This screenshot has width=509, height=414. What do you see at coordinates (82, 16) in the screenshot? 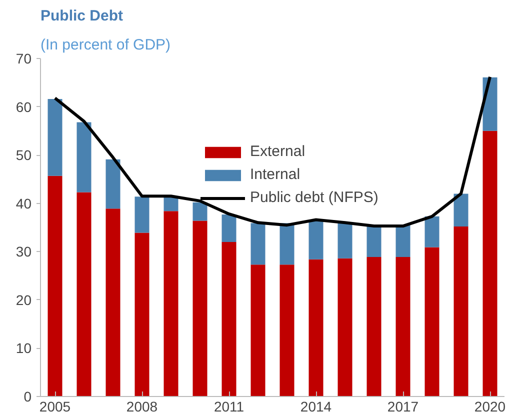
I see `chart-title: Public Debt` at bounding box center [82, 16].